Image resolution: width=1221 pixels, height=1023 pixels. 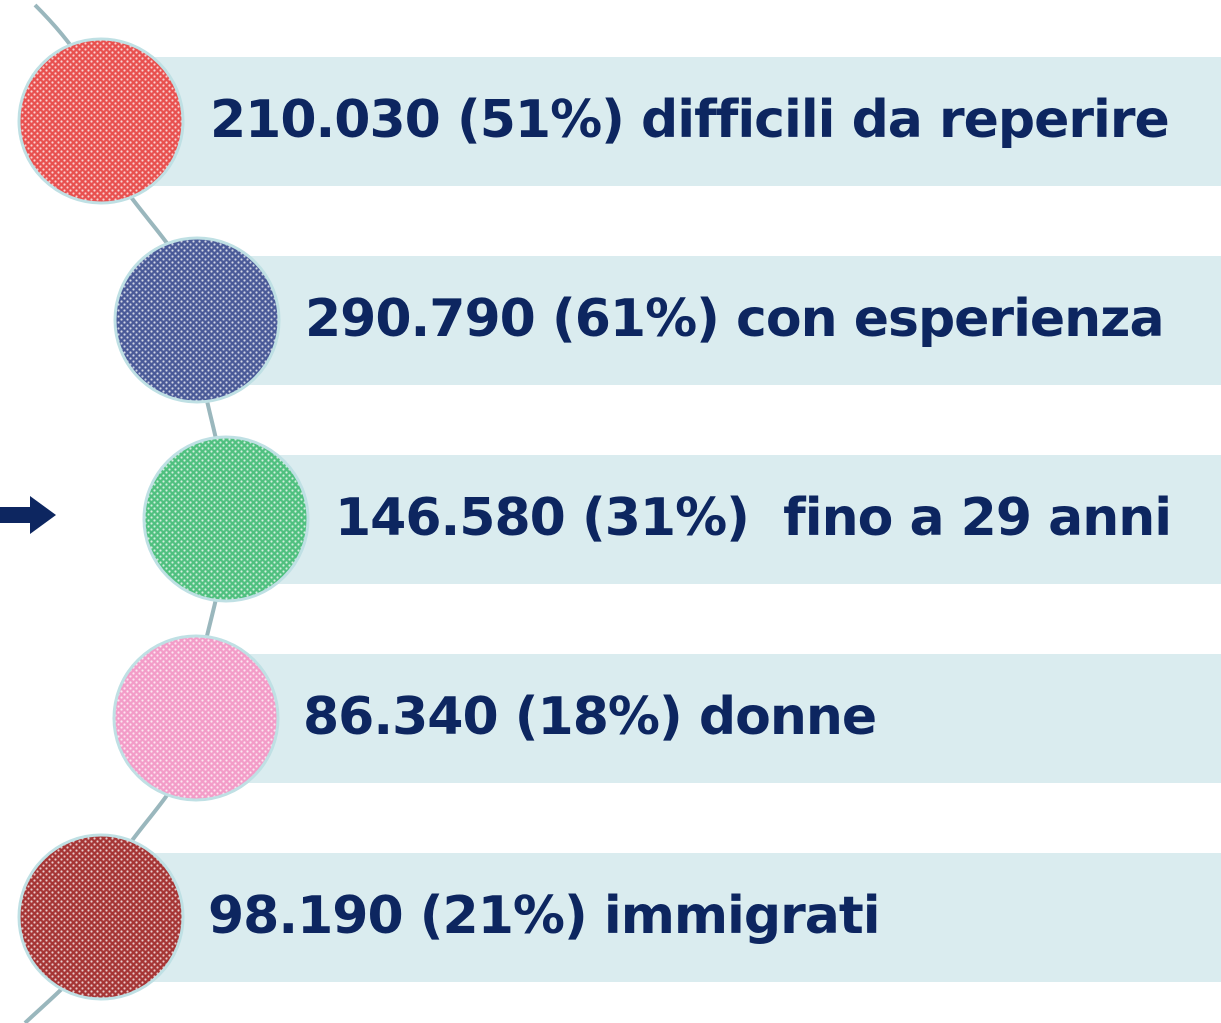 I want to click on item-label: 290.790 (61%) con esperienza, so click(x=734, y=319).